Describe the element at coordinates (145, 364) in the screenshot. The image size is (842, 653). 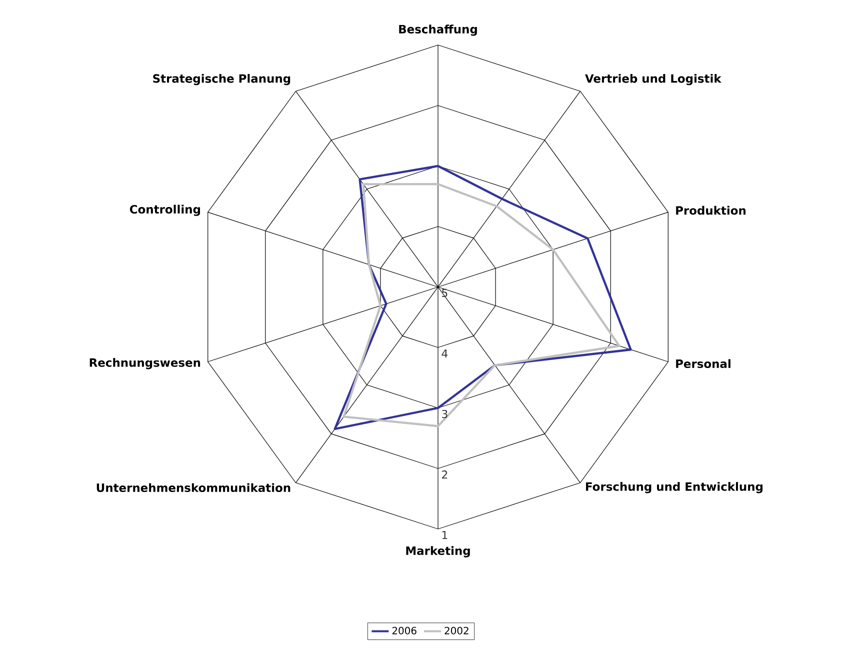
I see `spoke-label: Rechnungswesen` at that location.